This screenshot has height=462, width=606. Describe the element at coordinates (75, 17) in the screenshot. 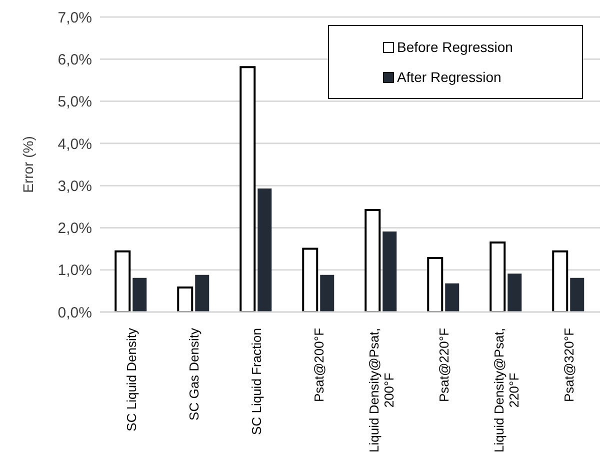

I see `y-tick-label: 7,0%` at that location.